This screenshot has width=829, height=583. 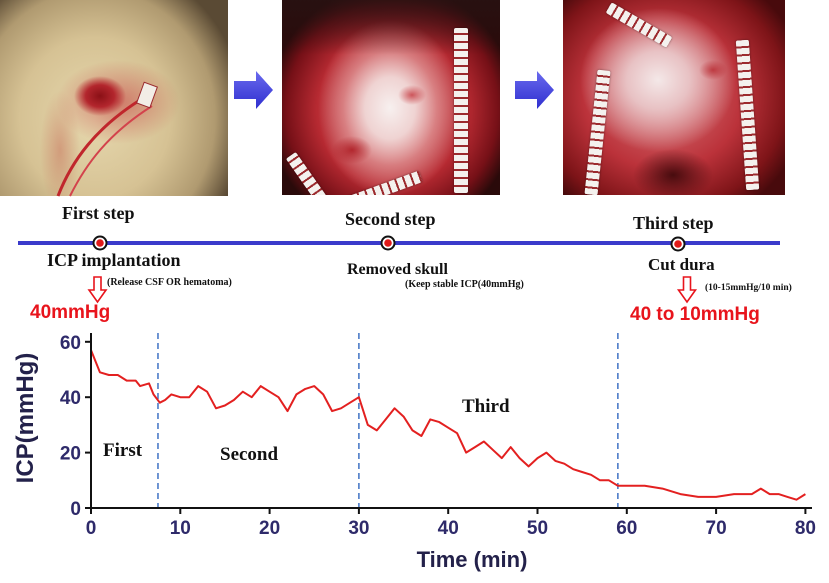 What do you see at coordinates (537, 528) in the screenshot?
I see `x-tick-label: 50` at bounding box center [537, 528].